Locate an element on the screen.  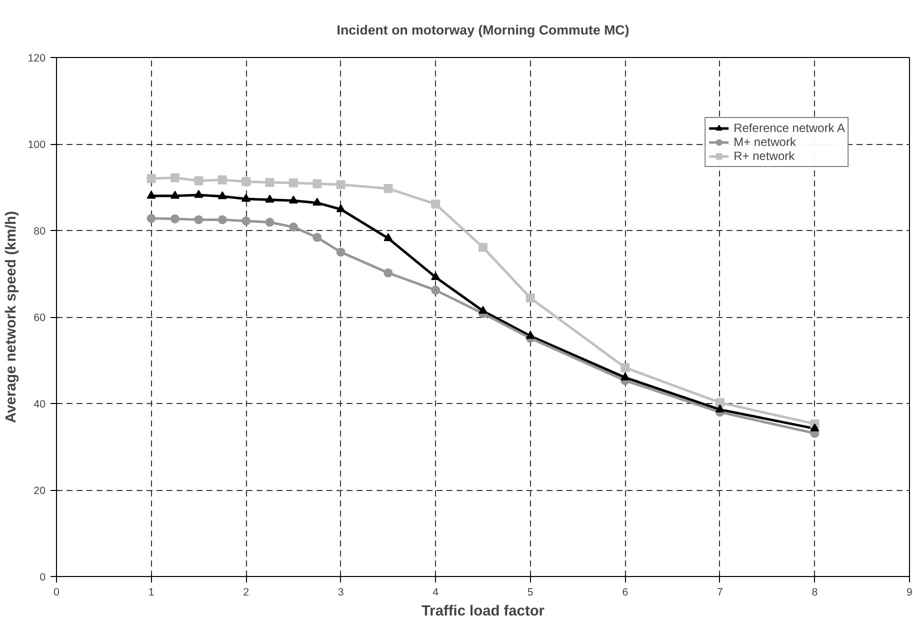
x-tick-label: 5 is located at coordinates (530, 592).